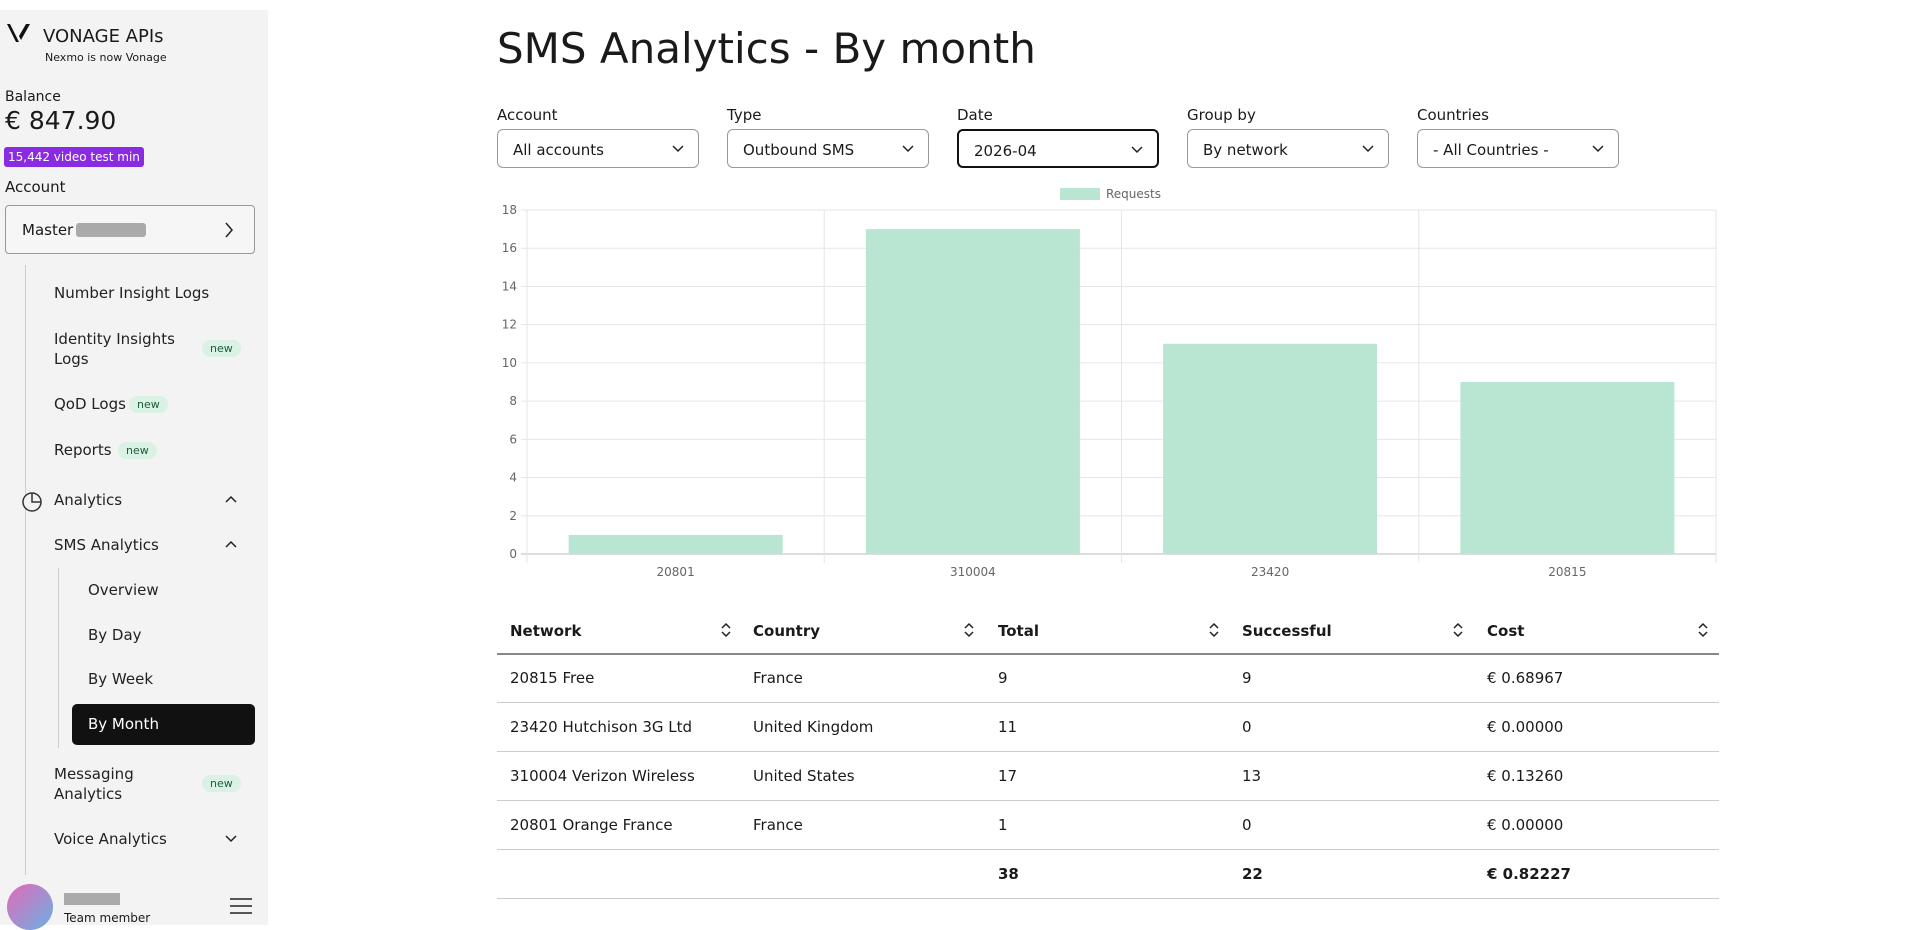  Describe the element at coordinates (30, 907) in the screenshot. I see `avatar` at that location.